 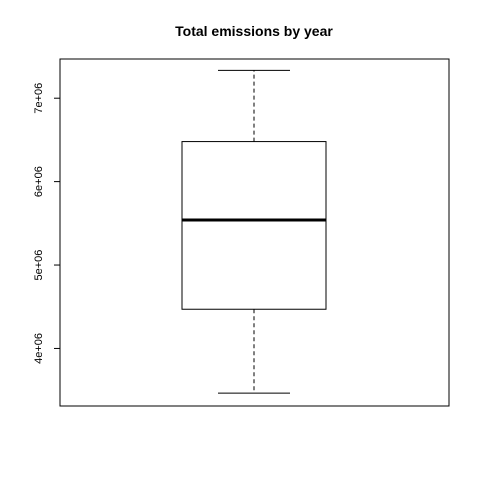 What do you see at coordinates (46, 223) in the screenshot?
I see `y-axis: 4e+06 5e+06 6e+06 7e+06` at bounding box center [46, 223].